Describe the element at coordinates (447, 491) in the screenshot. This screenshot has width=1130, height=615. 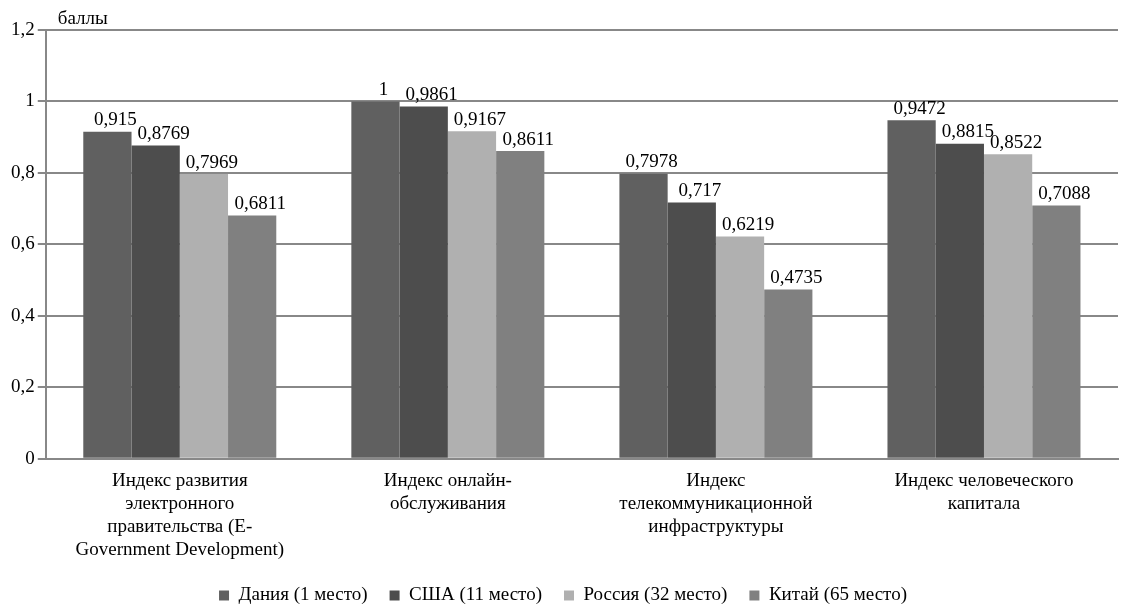
I see `x-tick-label: Индекс онлайн-обслуживания` at that location.